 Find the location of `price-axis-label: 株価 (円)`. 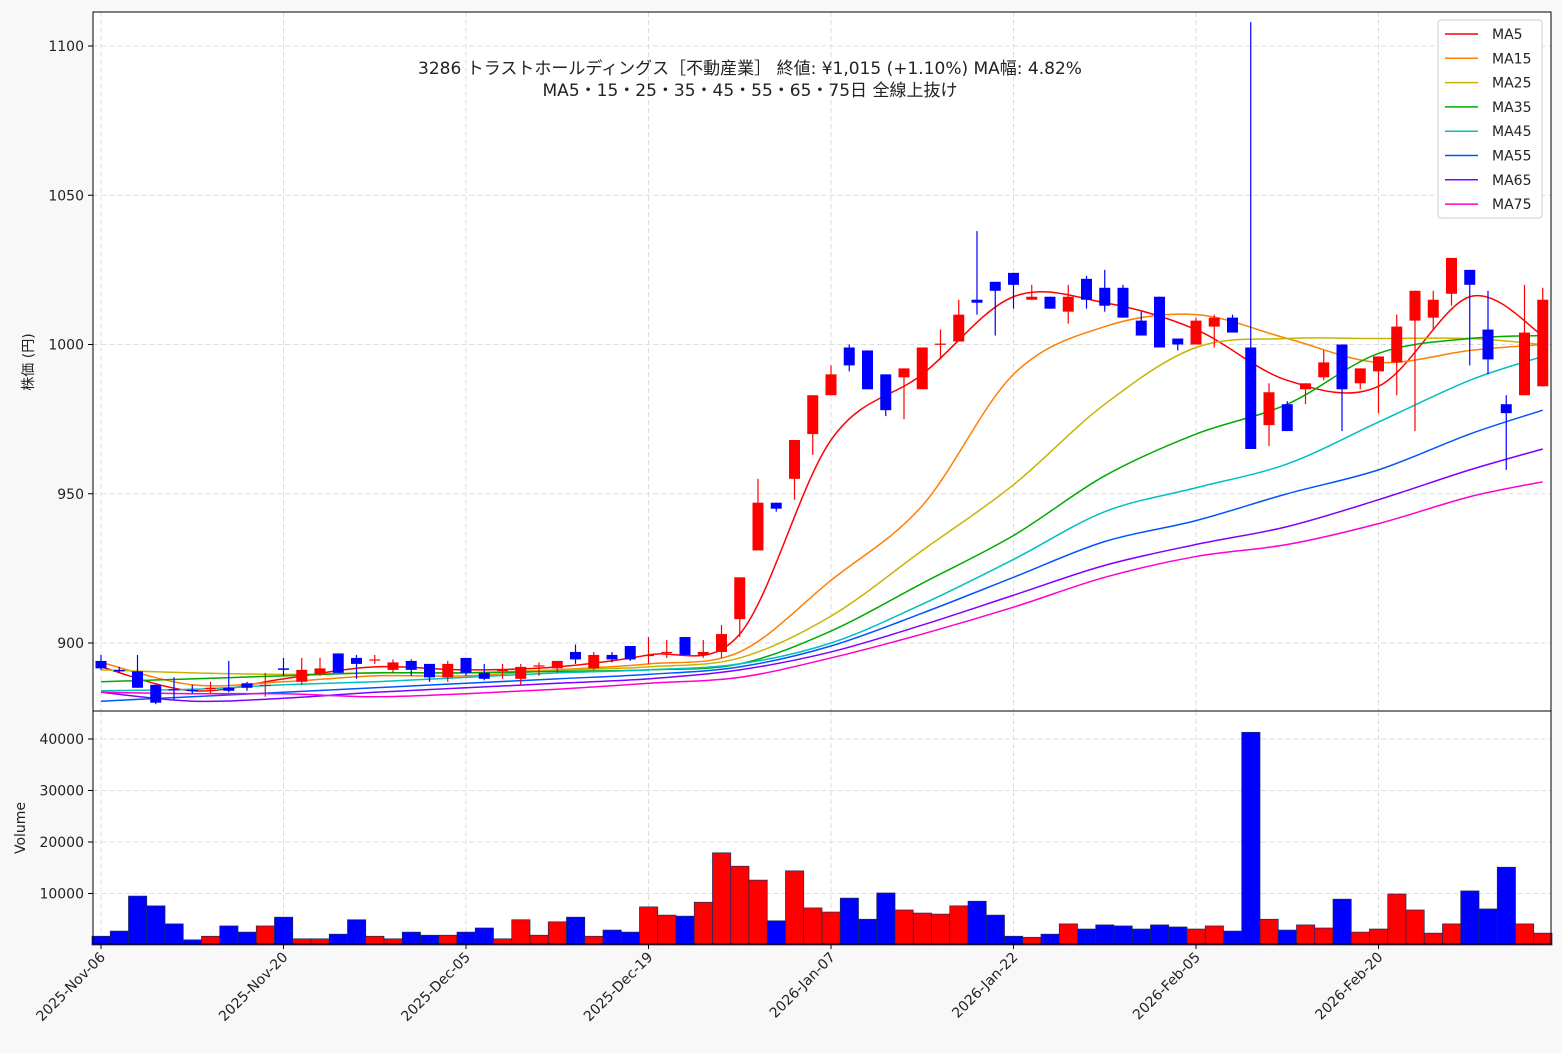

price-axis-label: 株価 (円) is located at coordinates (29, 361).